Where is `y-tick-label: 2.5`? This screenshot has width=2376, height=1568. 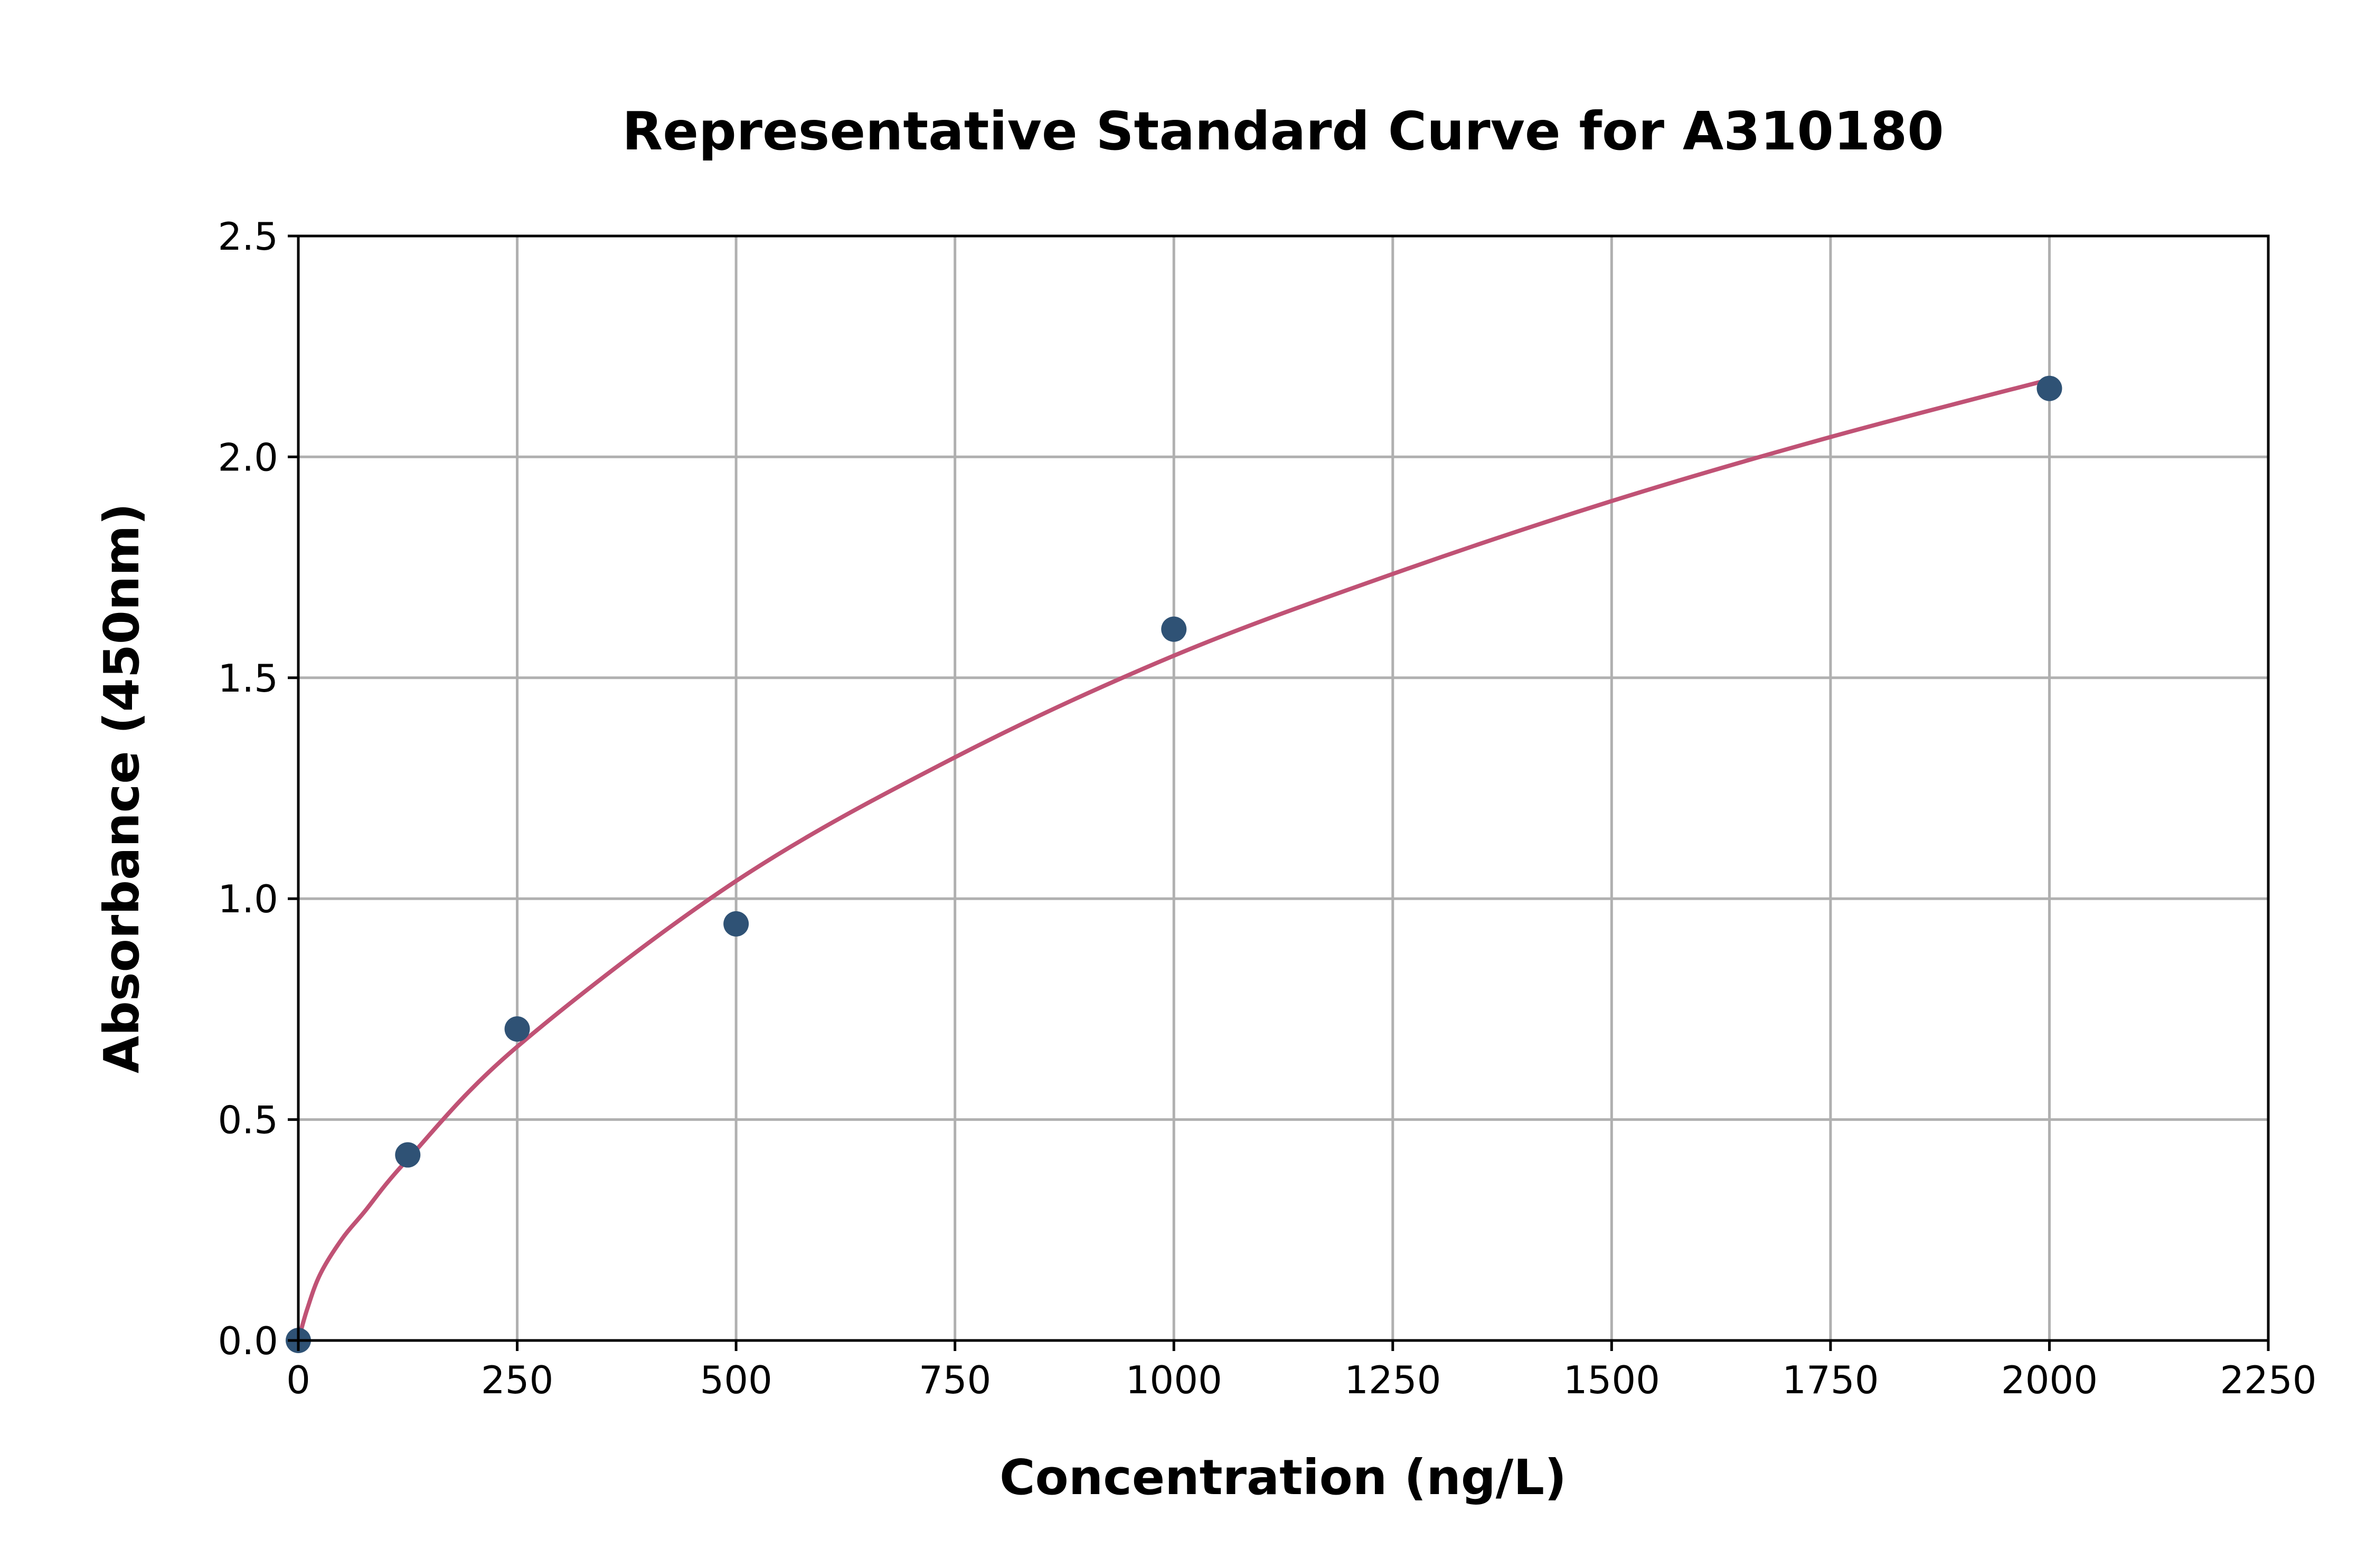 y-tick-label: 2.5 is located at coordinates (248, 237).